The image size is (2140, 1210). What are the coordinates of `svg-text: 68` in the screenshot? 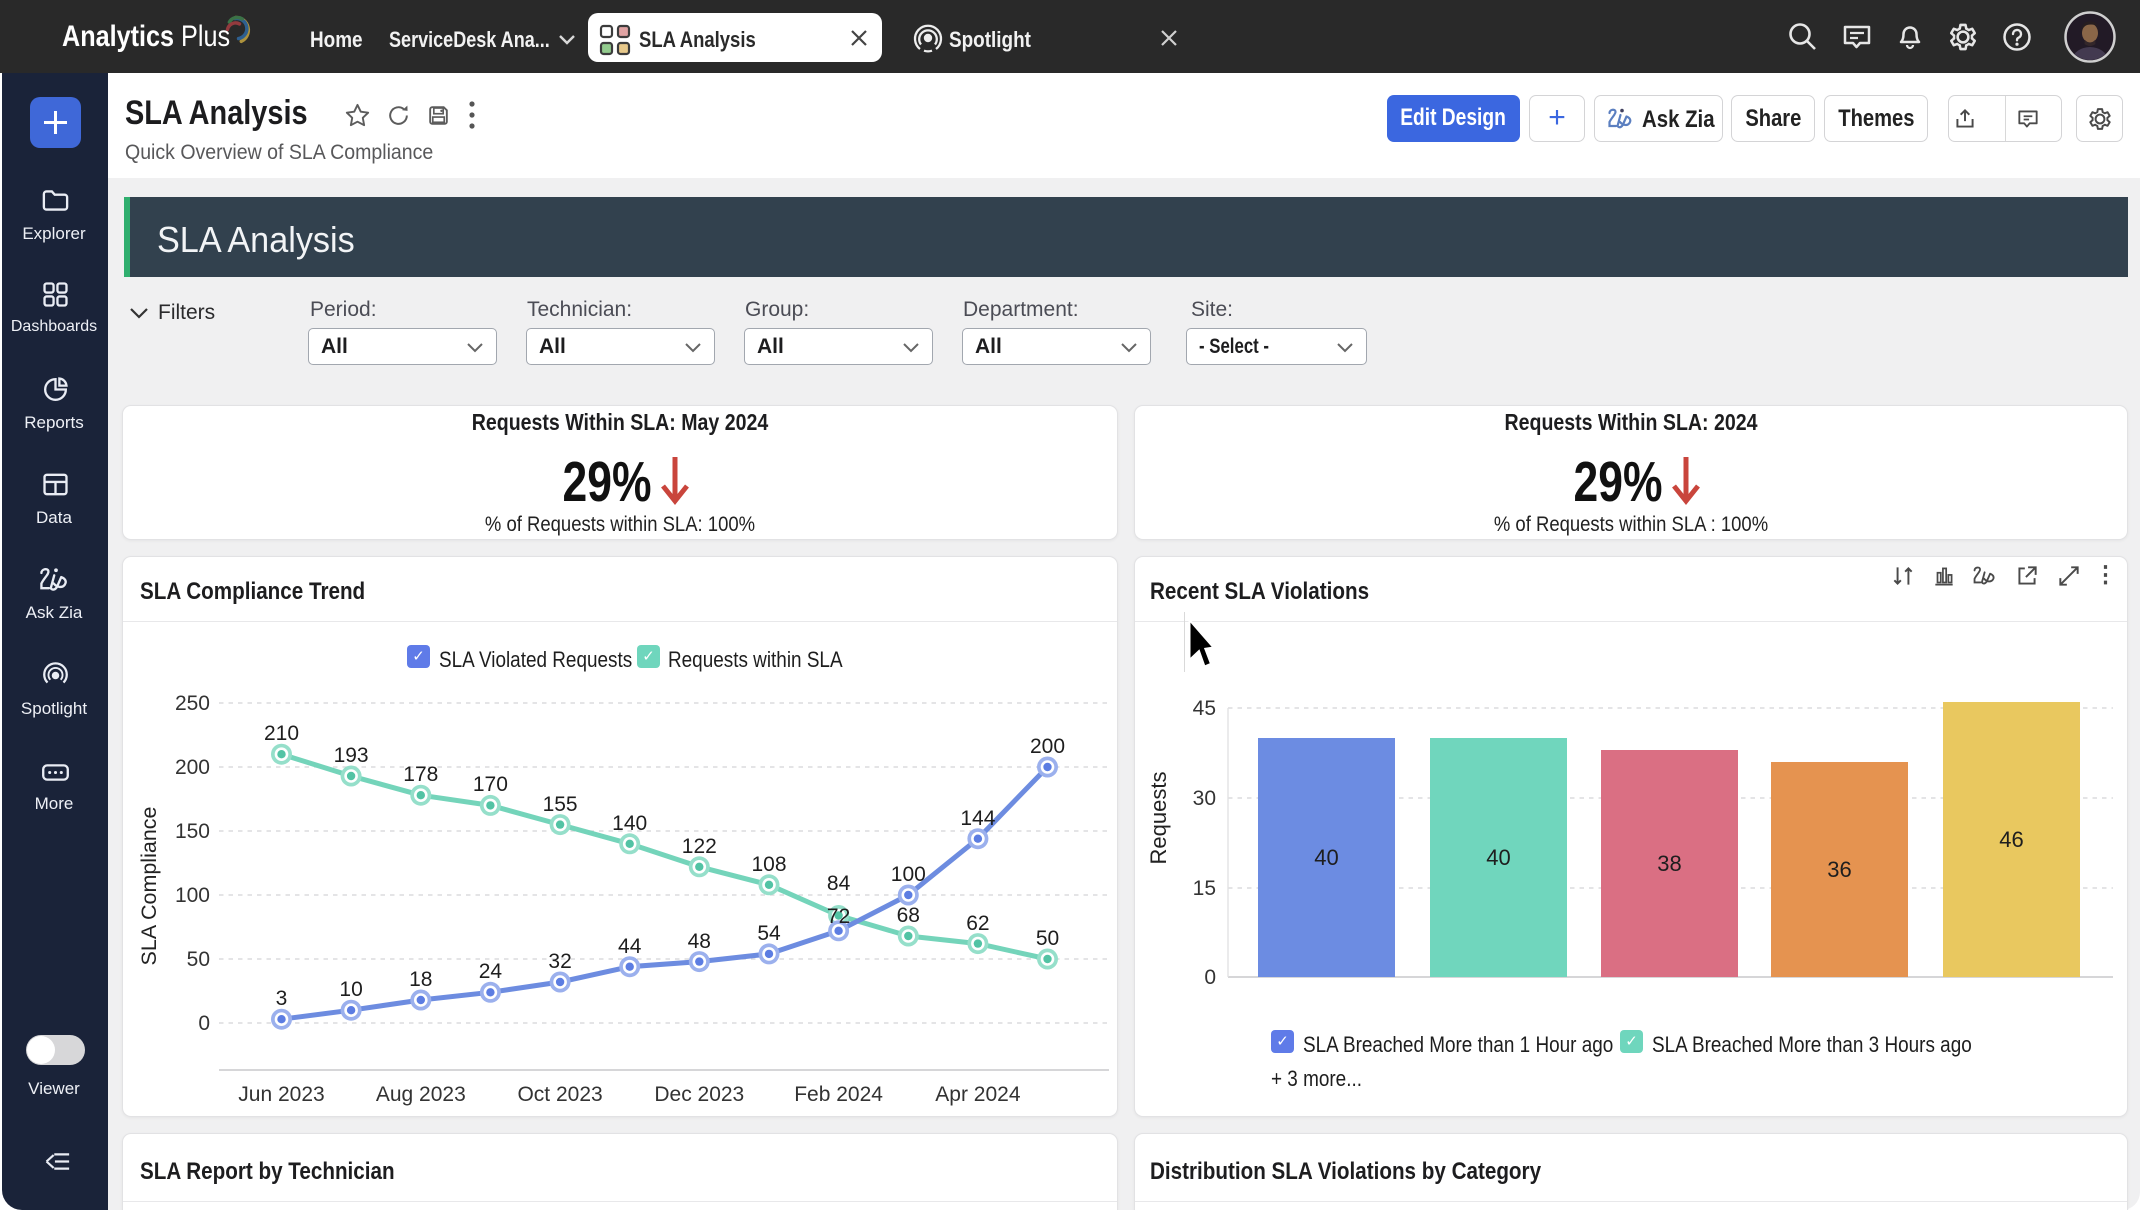 It's located at (908, 915).